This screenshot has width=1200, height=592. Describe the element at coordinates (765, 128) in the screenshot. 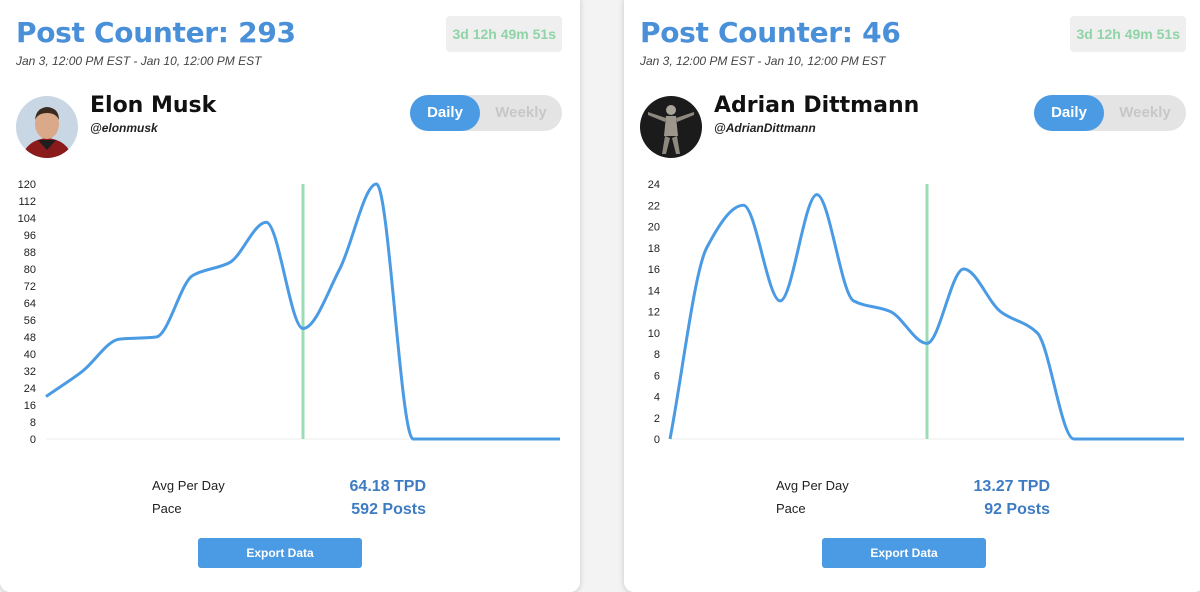

I see `profile-handle: @AdrianDittmann` at that location.